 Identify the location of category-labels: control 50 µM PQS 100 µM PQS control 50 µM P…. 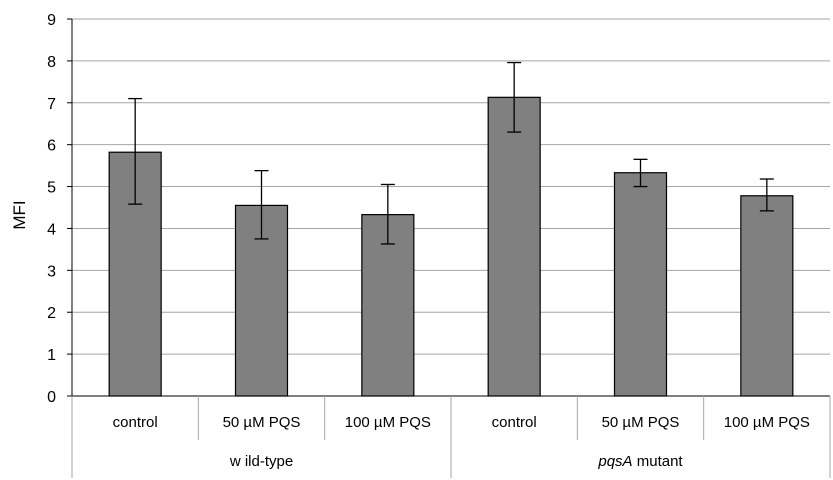
(461, 422).